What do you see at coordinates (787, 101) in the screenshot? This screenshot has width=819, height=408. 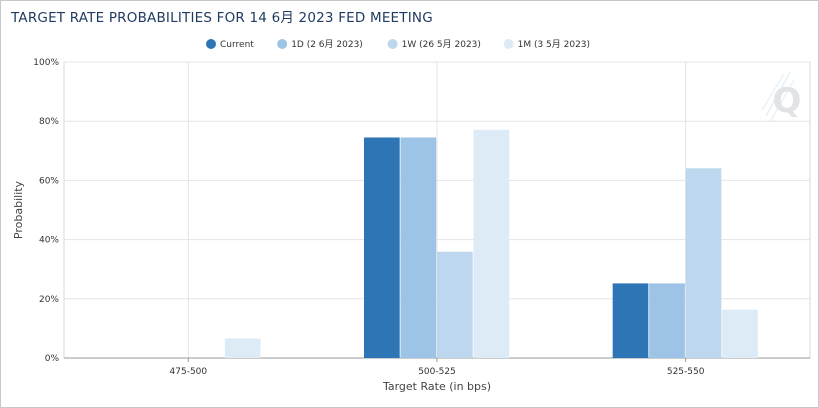 I see `watermark-letter: Q` at bounding box center [787, 101].